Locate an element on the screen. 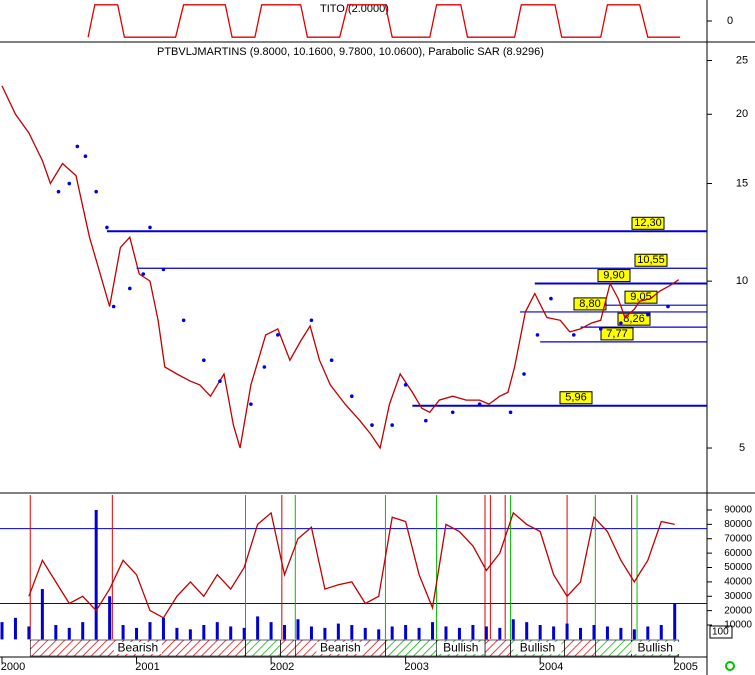  indicator-title: TITO (2.0000) is located at coordinates (354, 9).